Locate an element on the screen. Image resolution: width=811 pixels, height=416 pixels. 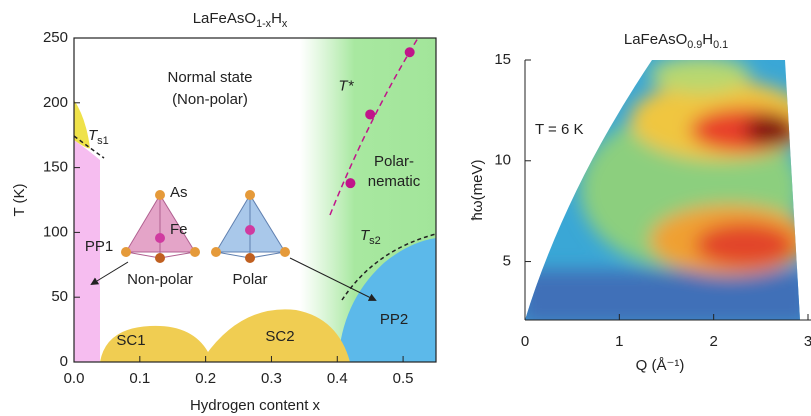
x-tick-label: 0.5 is located at coordinates (403, 378).